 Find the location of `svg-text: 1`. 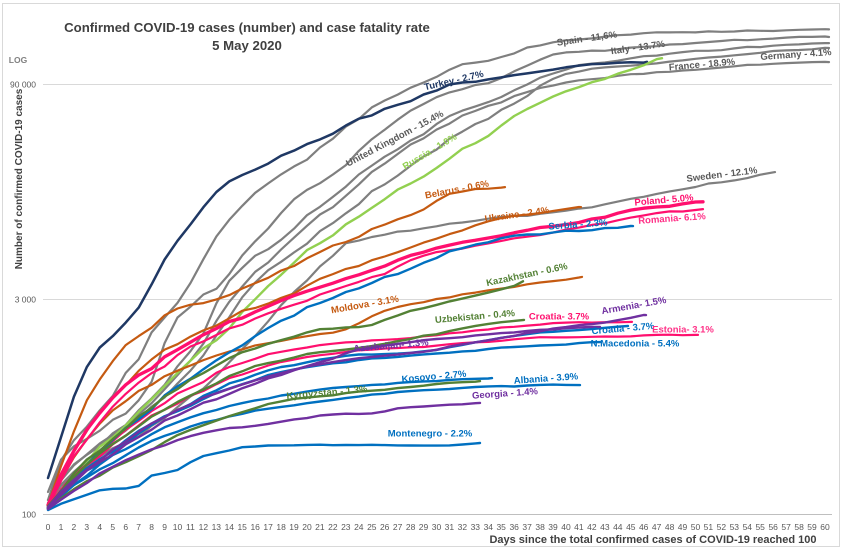

svg-text: 1 is located at coordinates (61, 527).